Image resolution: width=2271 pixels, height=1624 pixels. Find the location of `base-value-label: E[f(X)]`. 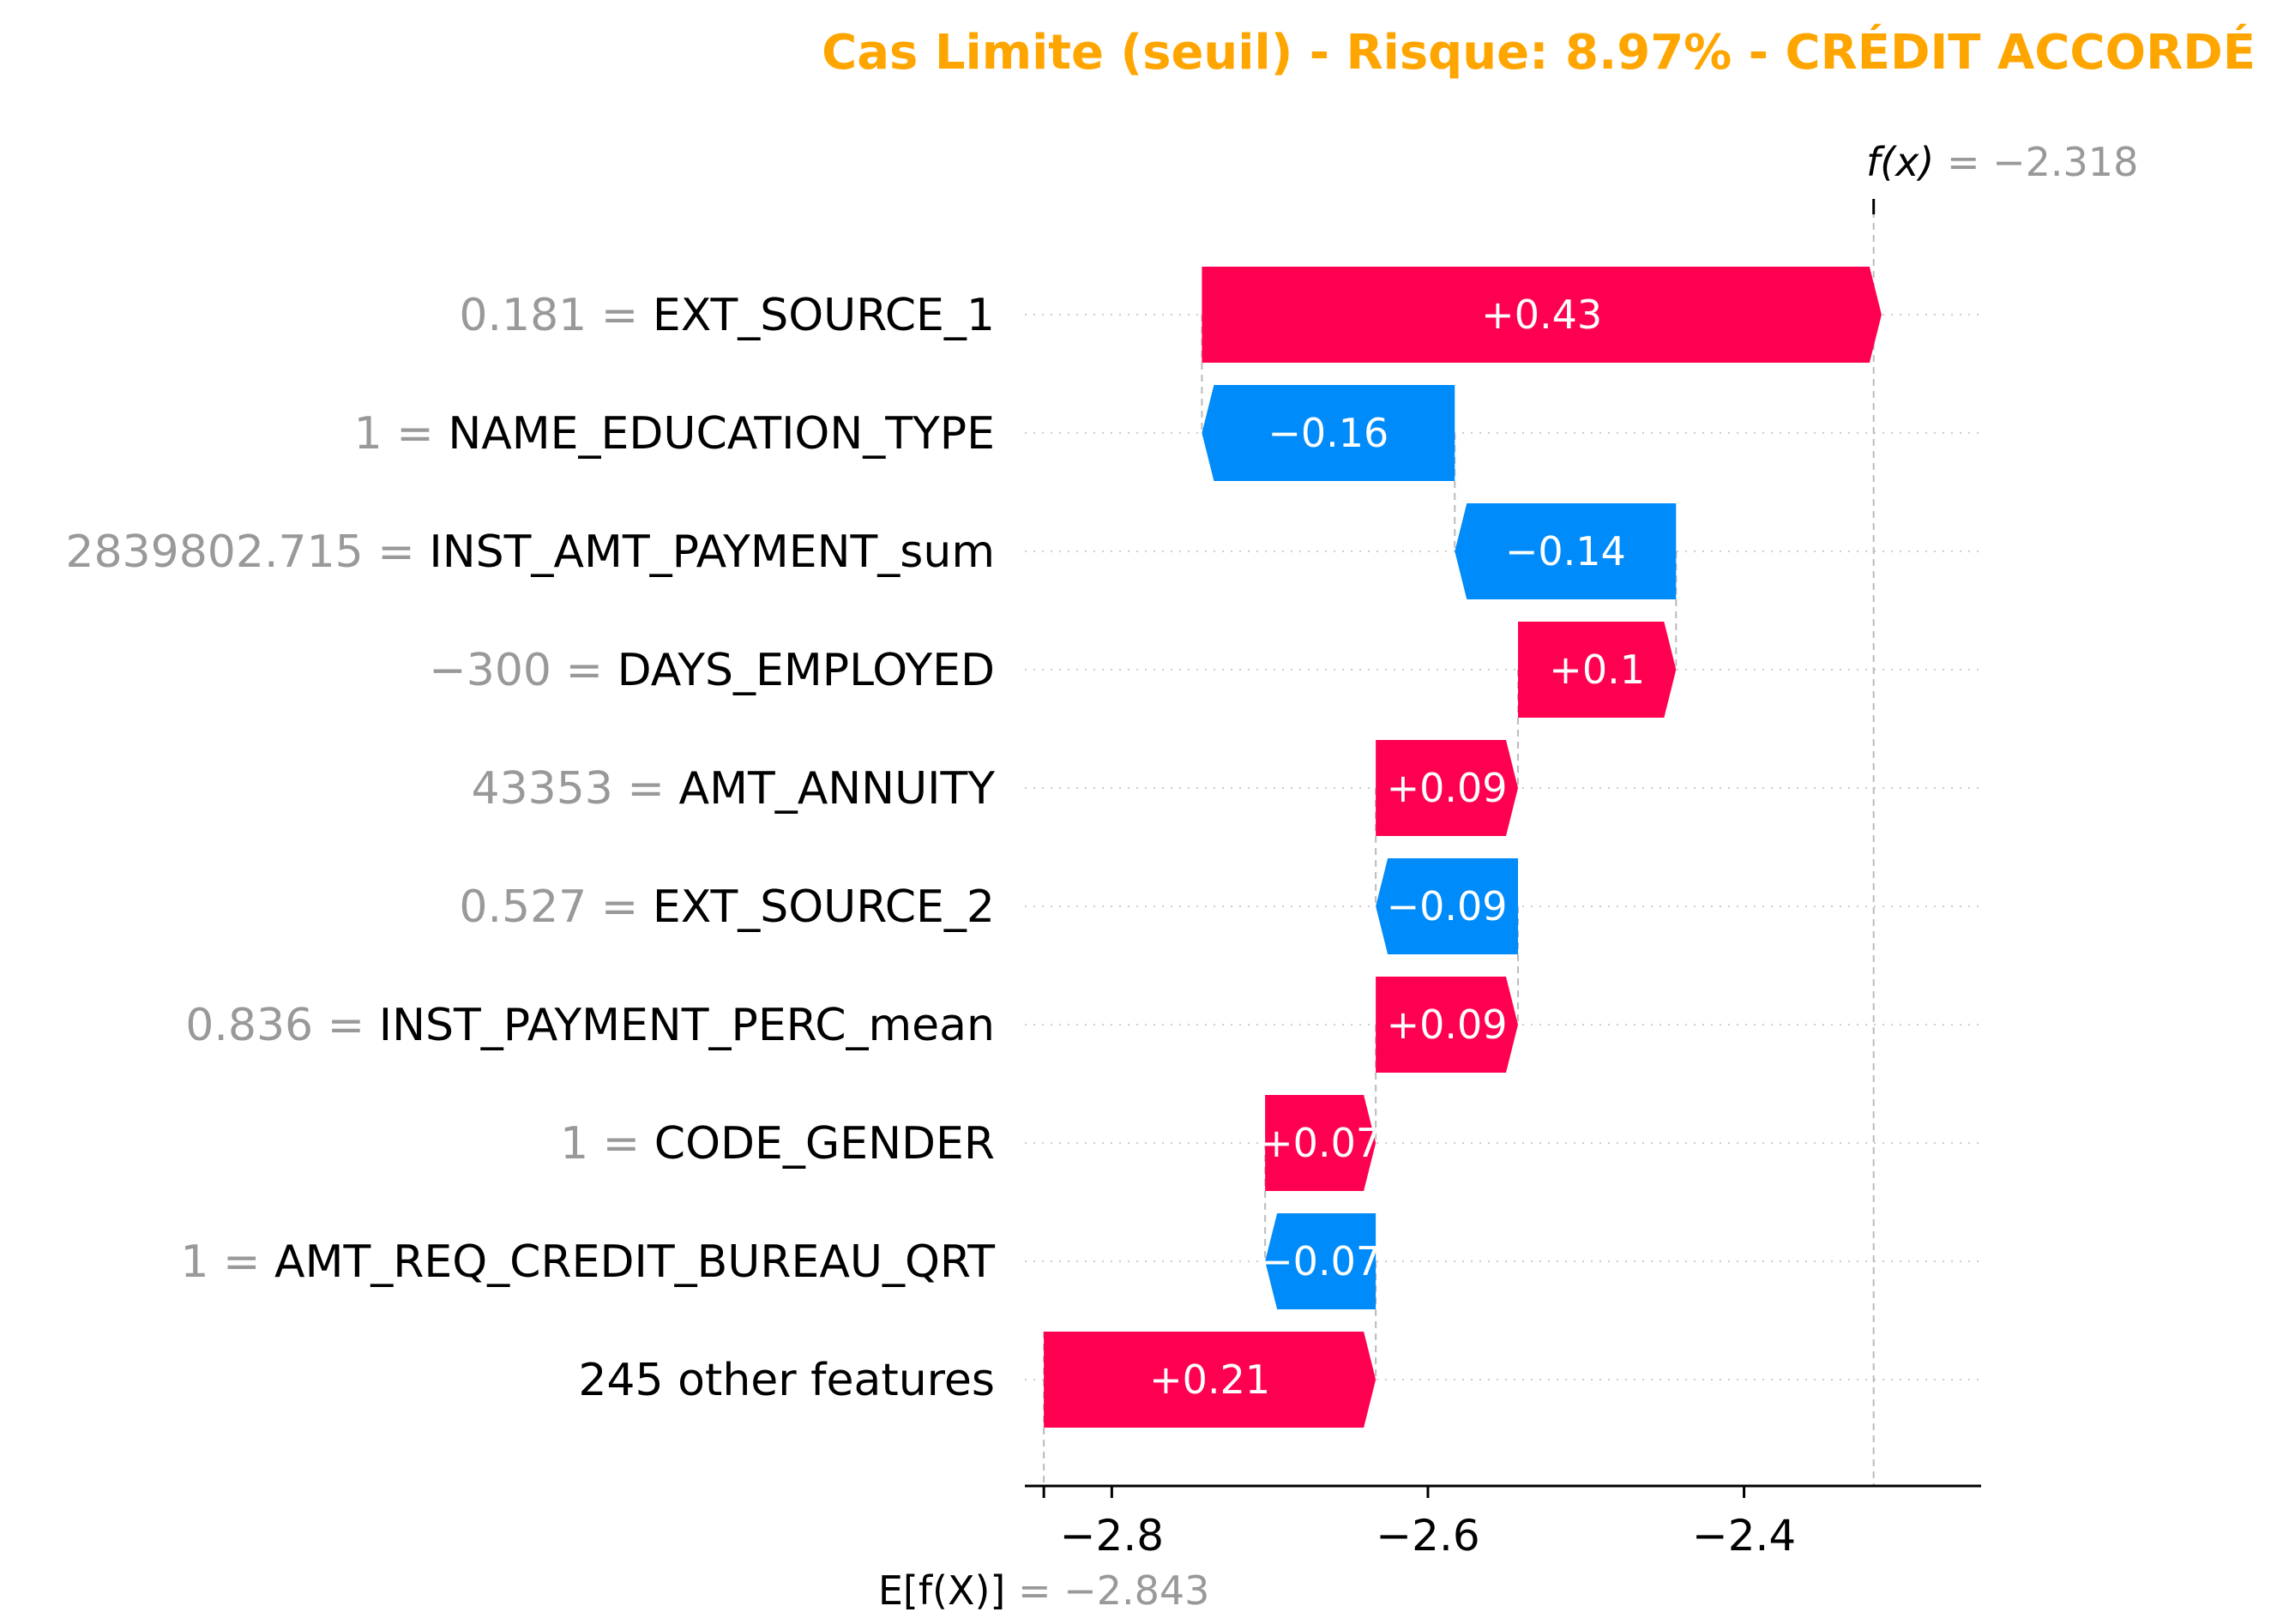

base-value-label: E[f(X)] is located at coordinates (948, 1590).